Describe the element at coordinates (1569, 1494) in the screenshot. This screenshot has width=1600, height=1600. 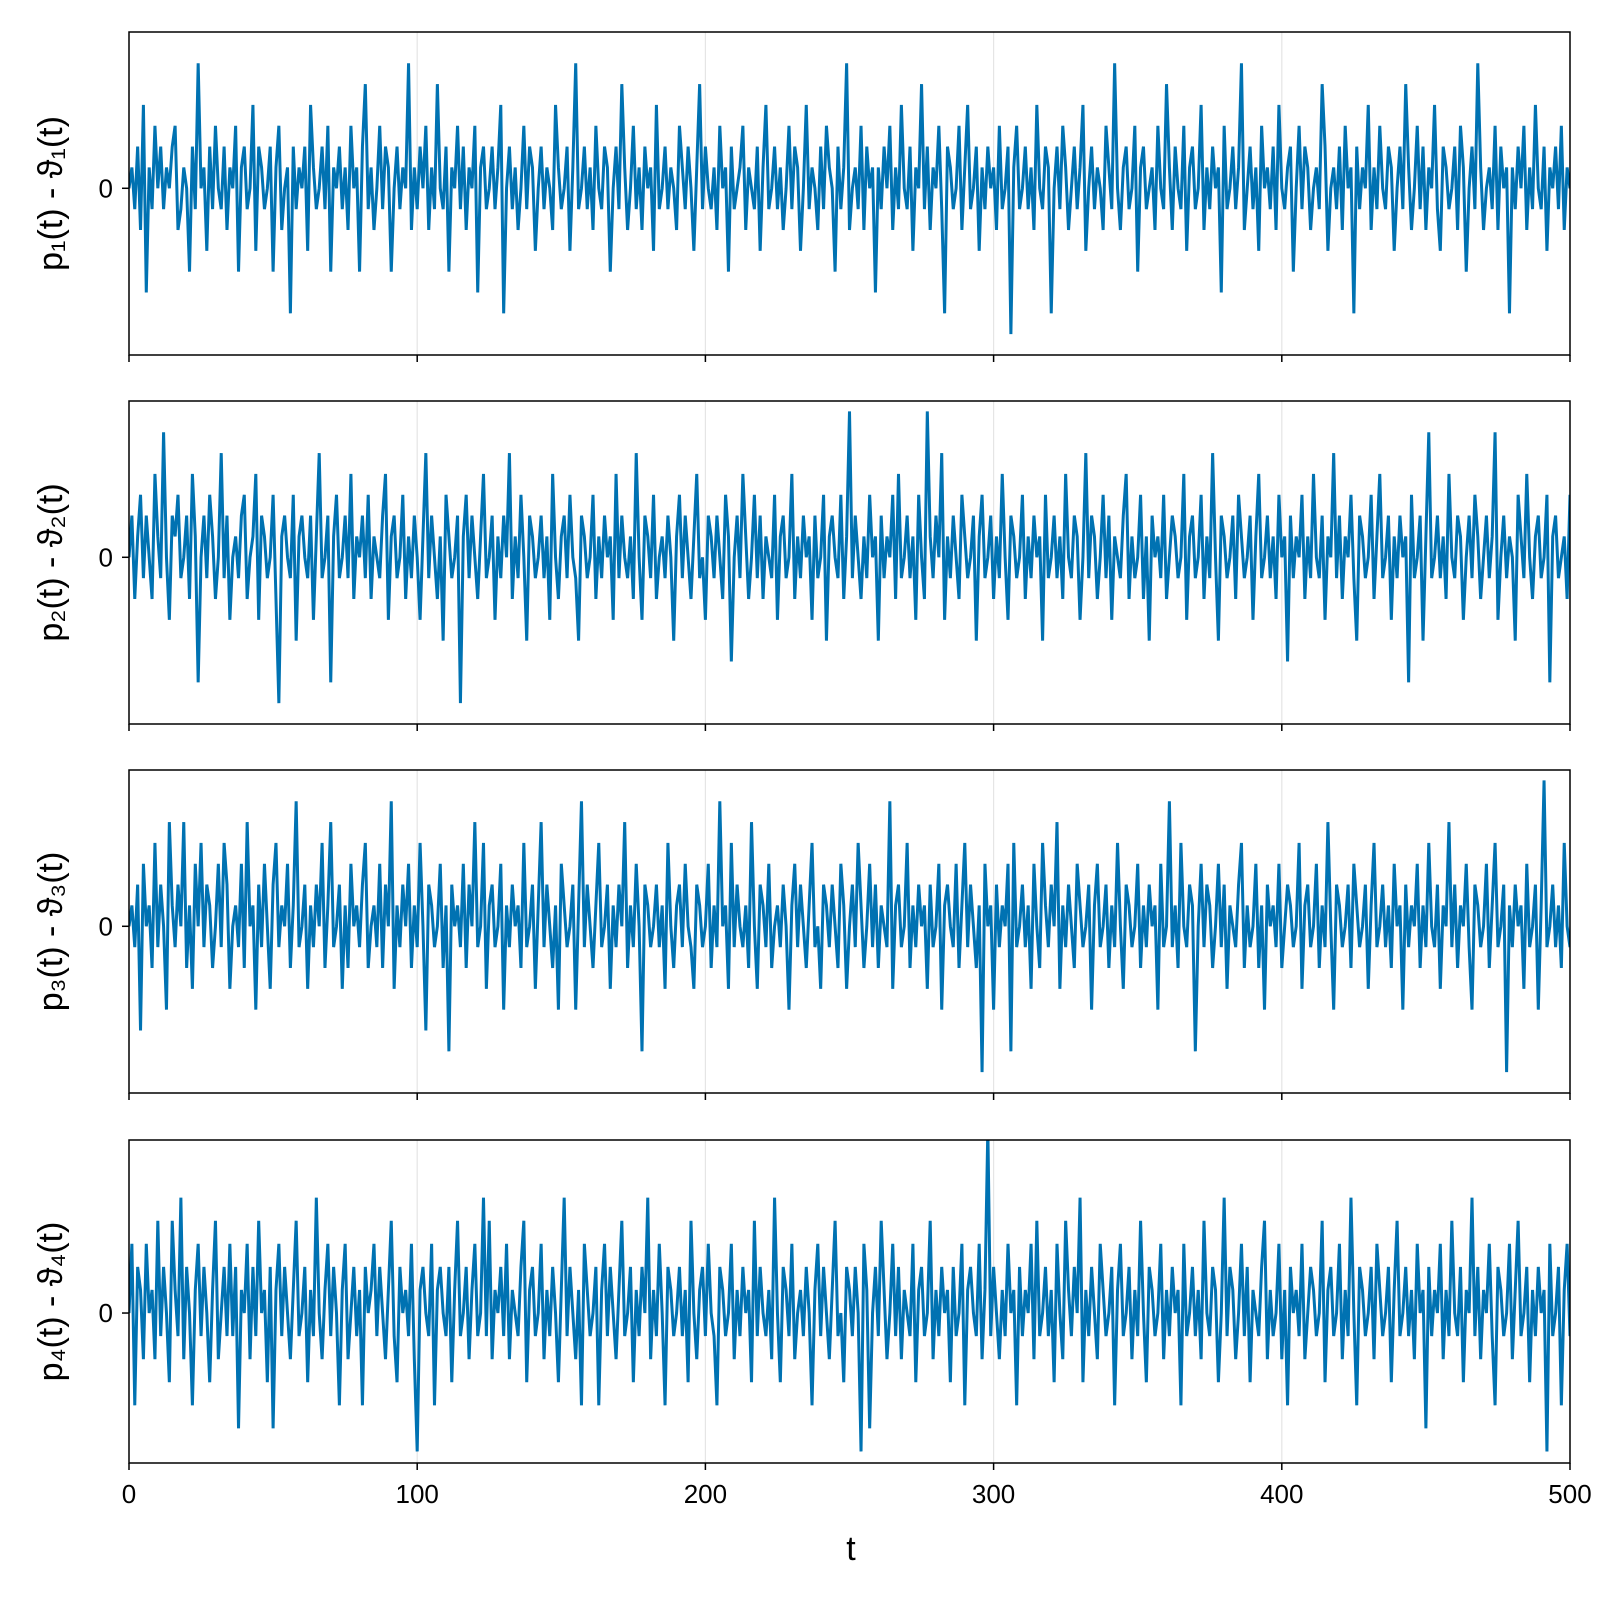
I see `x-tick-label: 500` at that location.